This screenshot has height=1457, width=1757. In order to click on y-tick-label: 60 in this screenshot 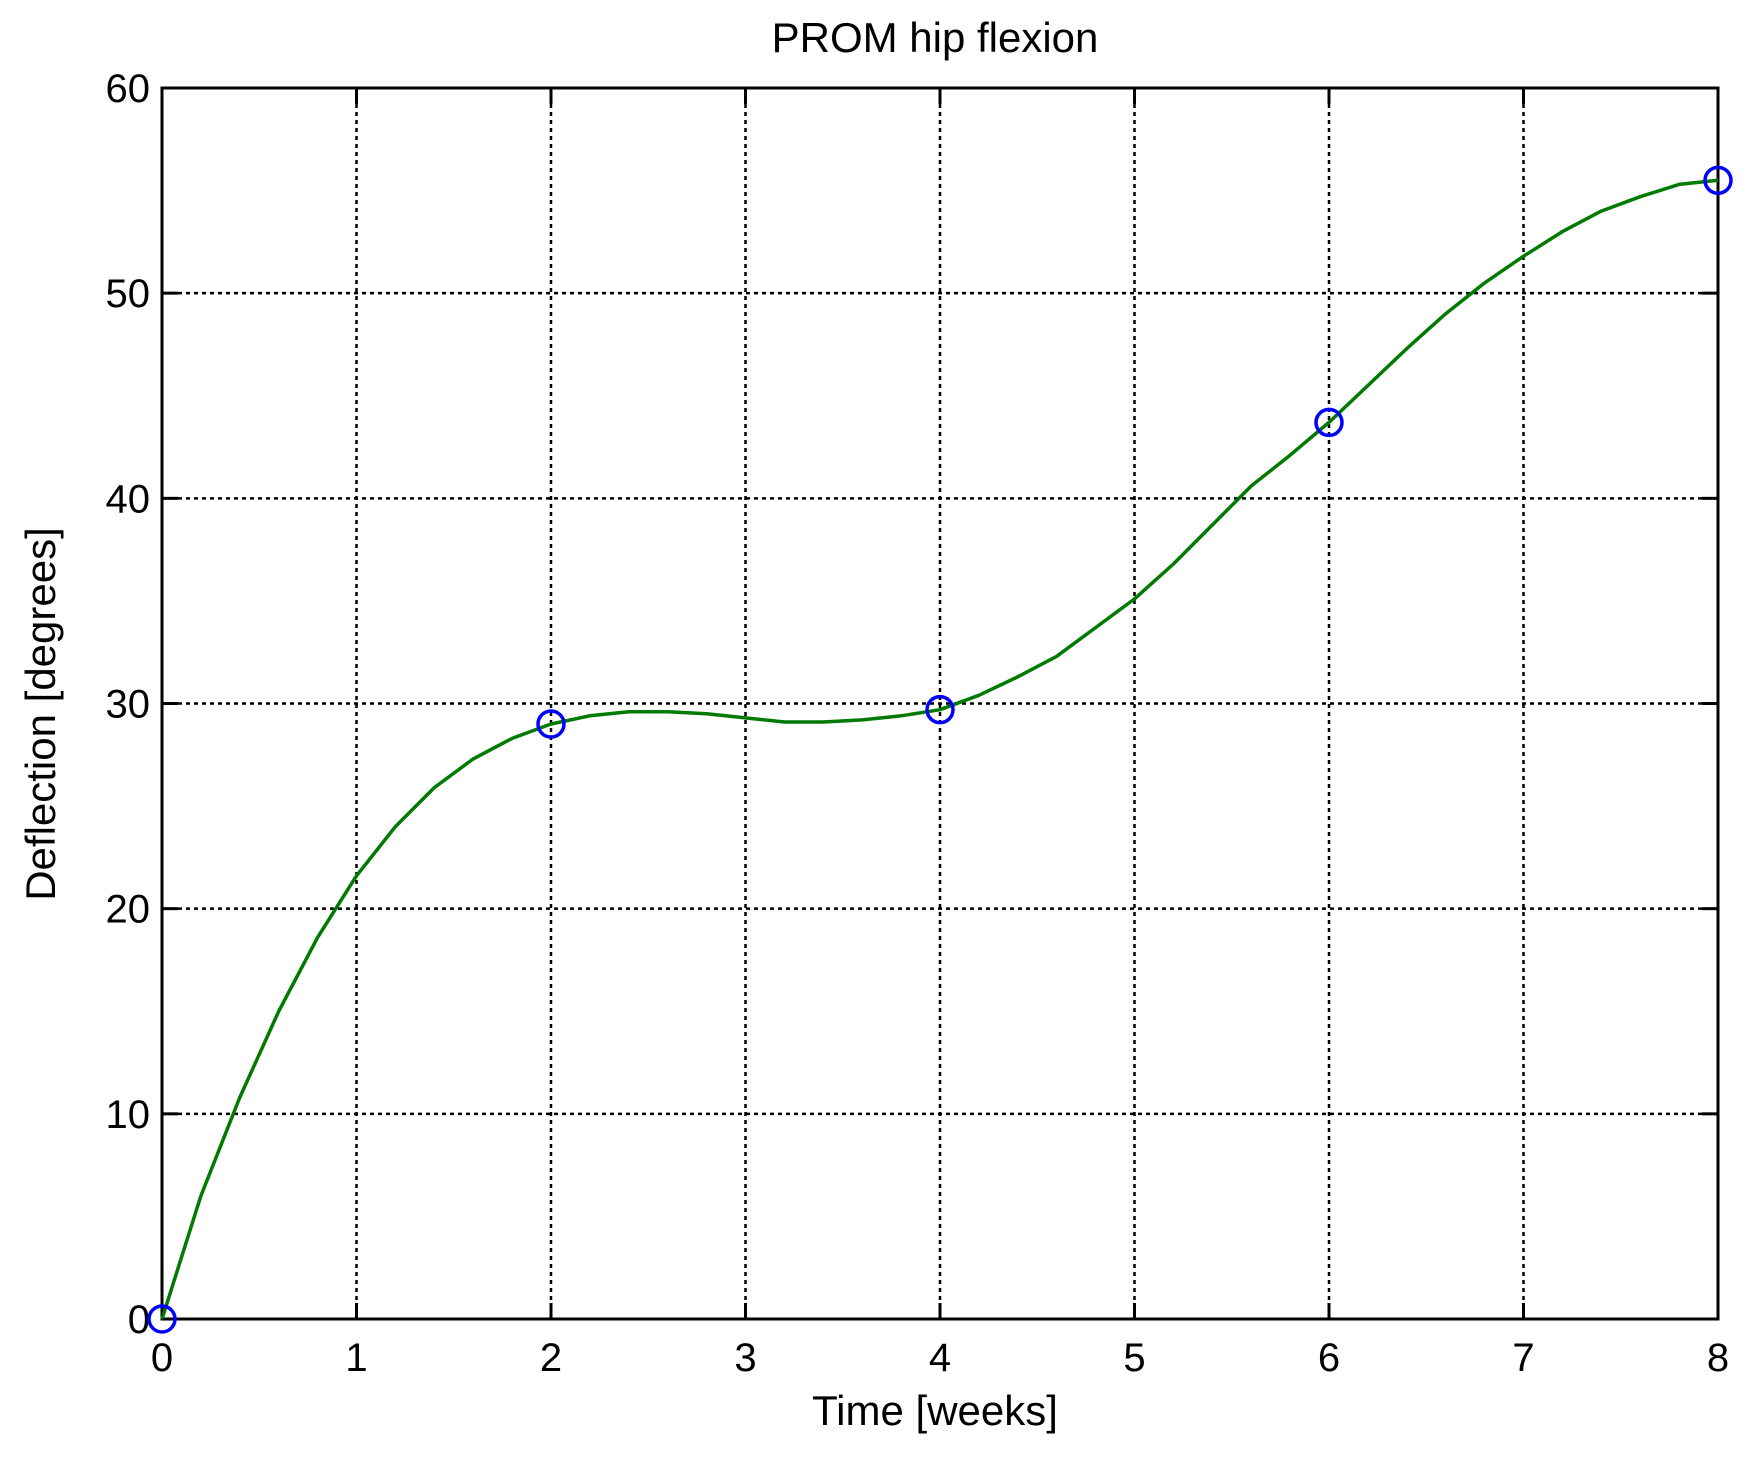, I will do `click(128, 89)`.